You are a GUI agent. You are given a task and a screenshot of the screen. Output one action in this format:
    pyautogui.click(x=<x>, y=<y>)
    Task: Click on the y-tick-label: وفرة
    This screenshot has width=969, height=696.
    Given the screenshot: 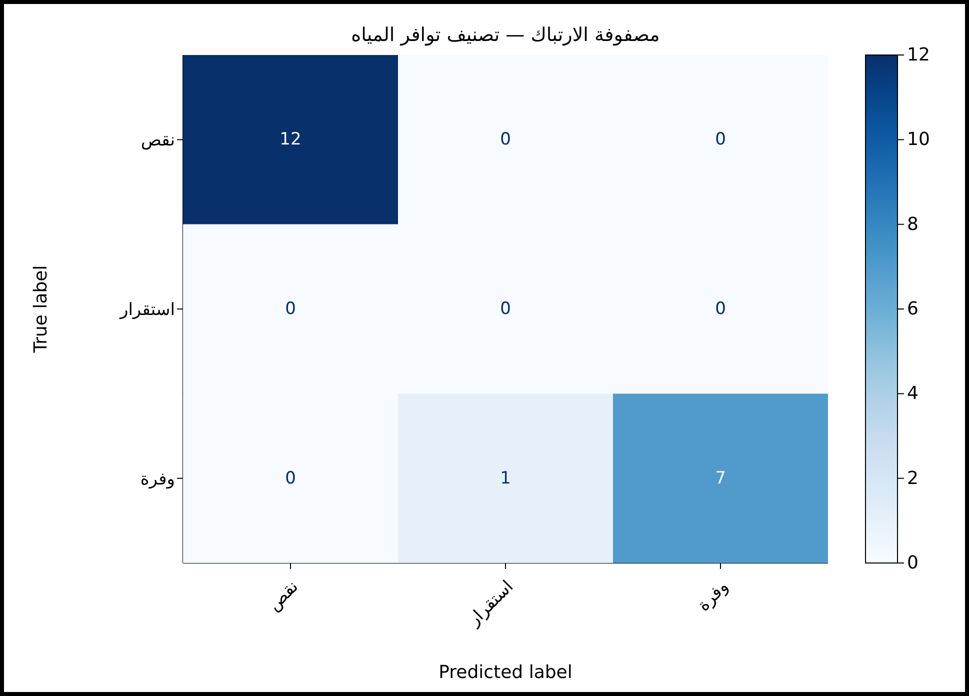 What is the action you would take?
    pyautogui.click(x=157, y=479)
    